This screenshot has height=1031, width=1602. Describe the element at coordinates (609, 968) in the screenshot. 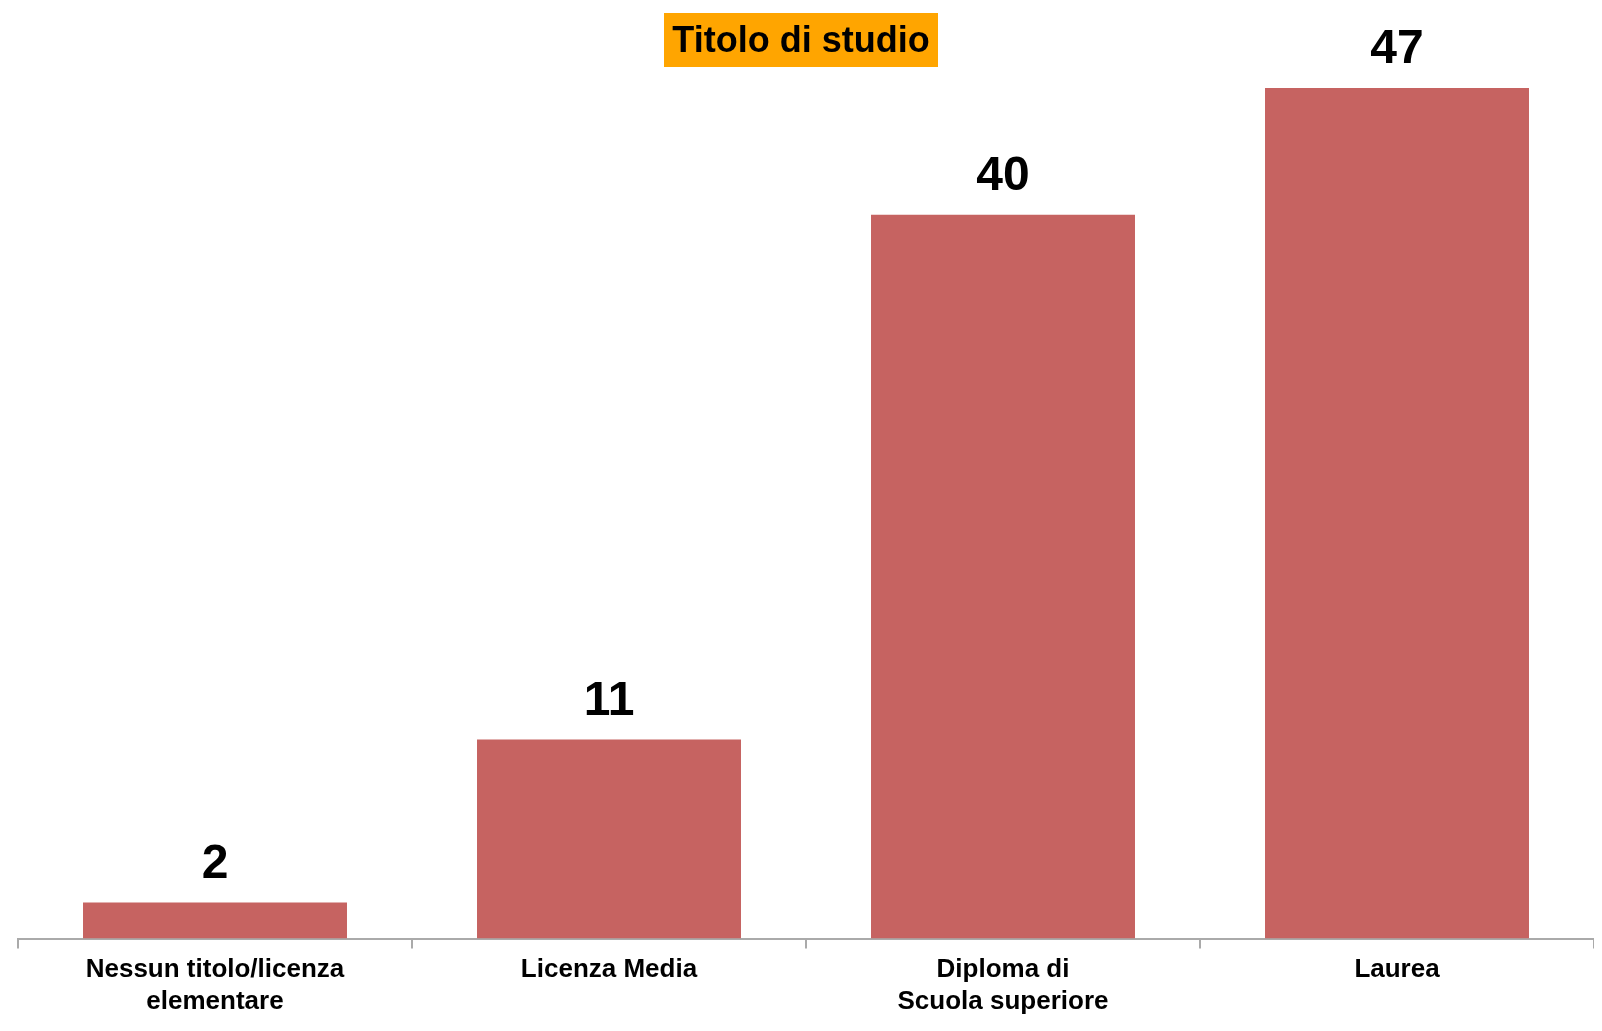

I see `x-tick-label: Licenza Media` at that location.